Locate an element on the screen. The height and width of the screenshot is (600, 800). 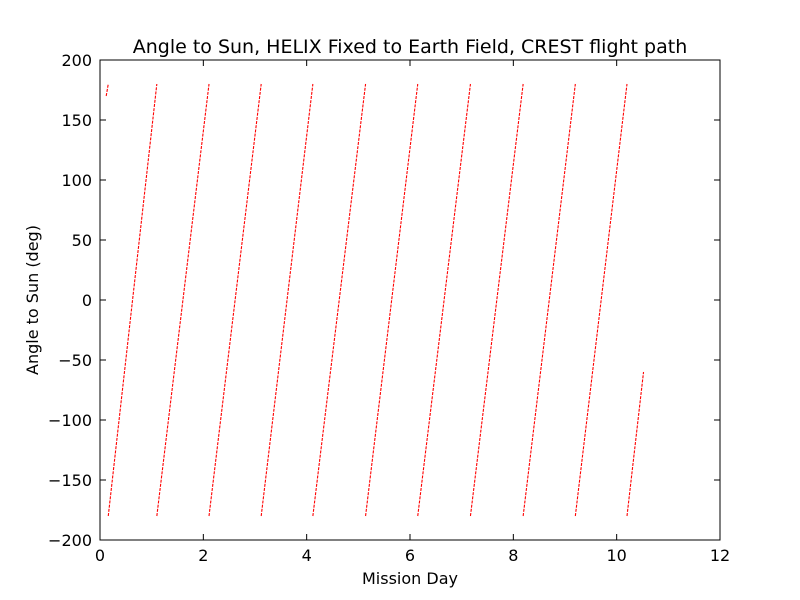
x-tick-label: 12 is located at coordinates (720, 555).